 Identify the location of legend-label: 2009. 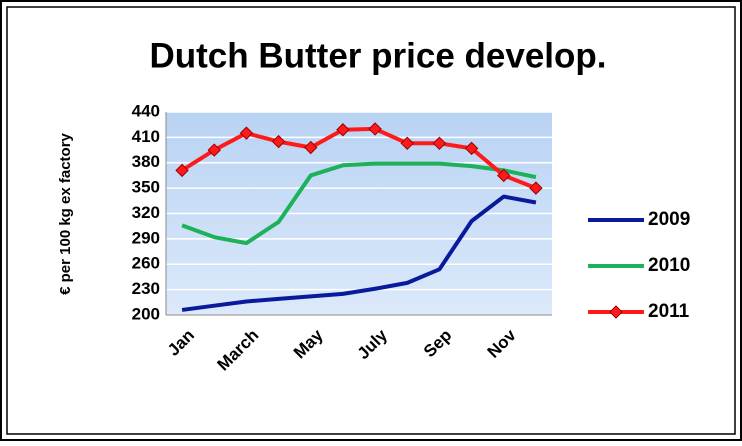
(669, 219).